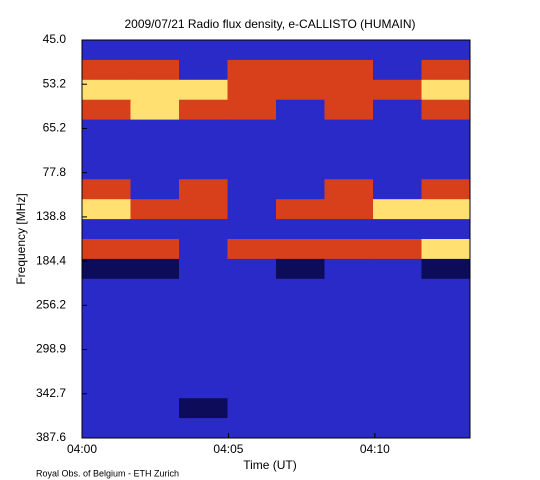  I want to click on y-axis-label: Frequency [MHz], so click(21, 238).